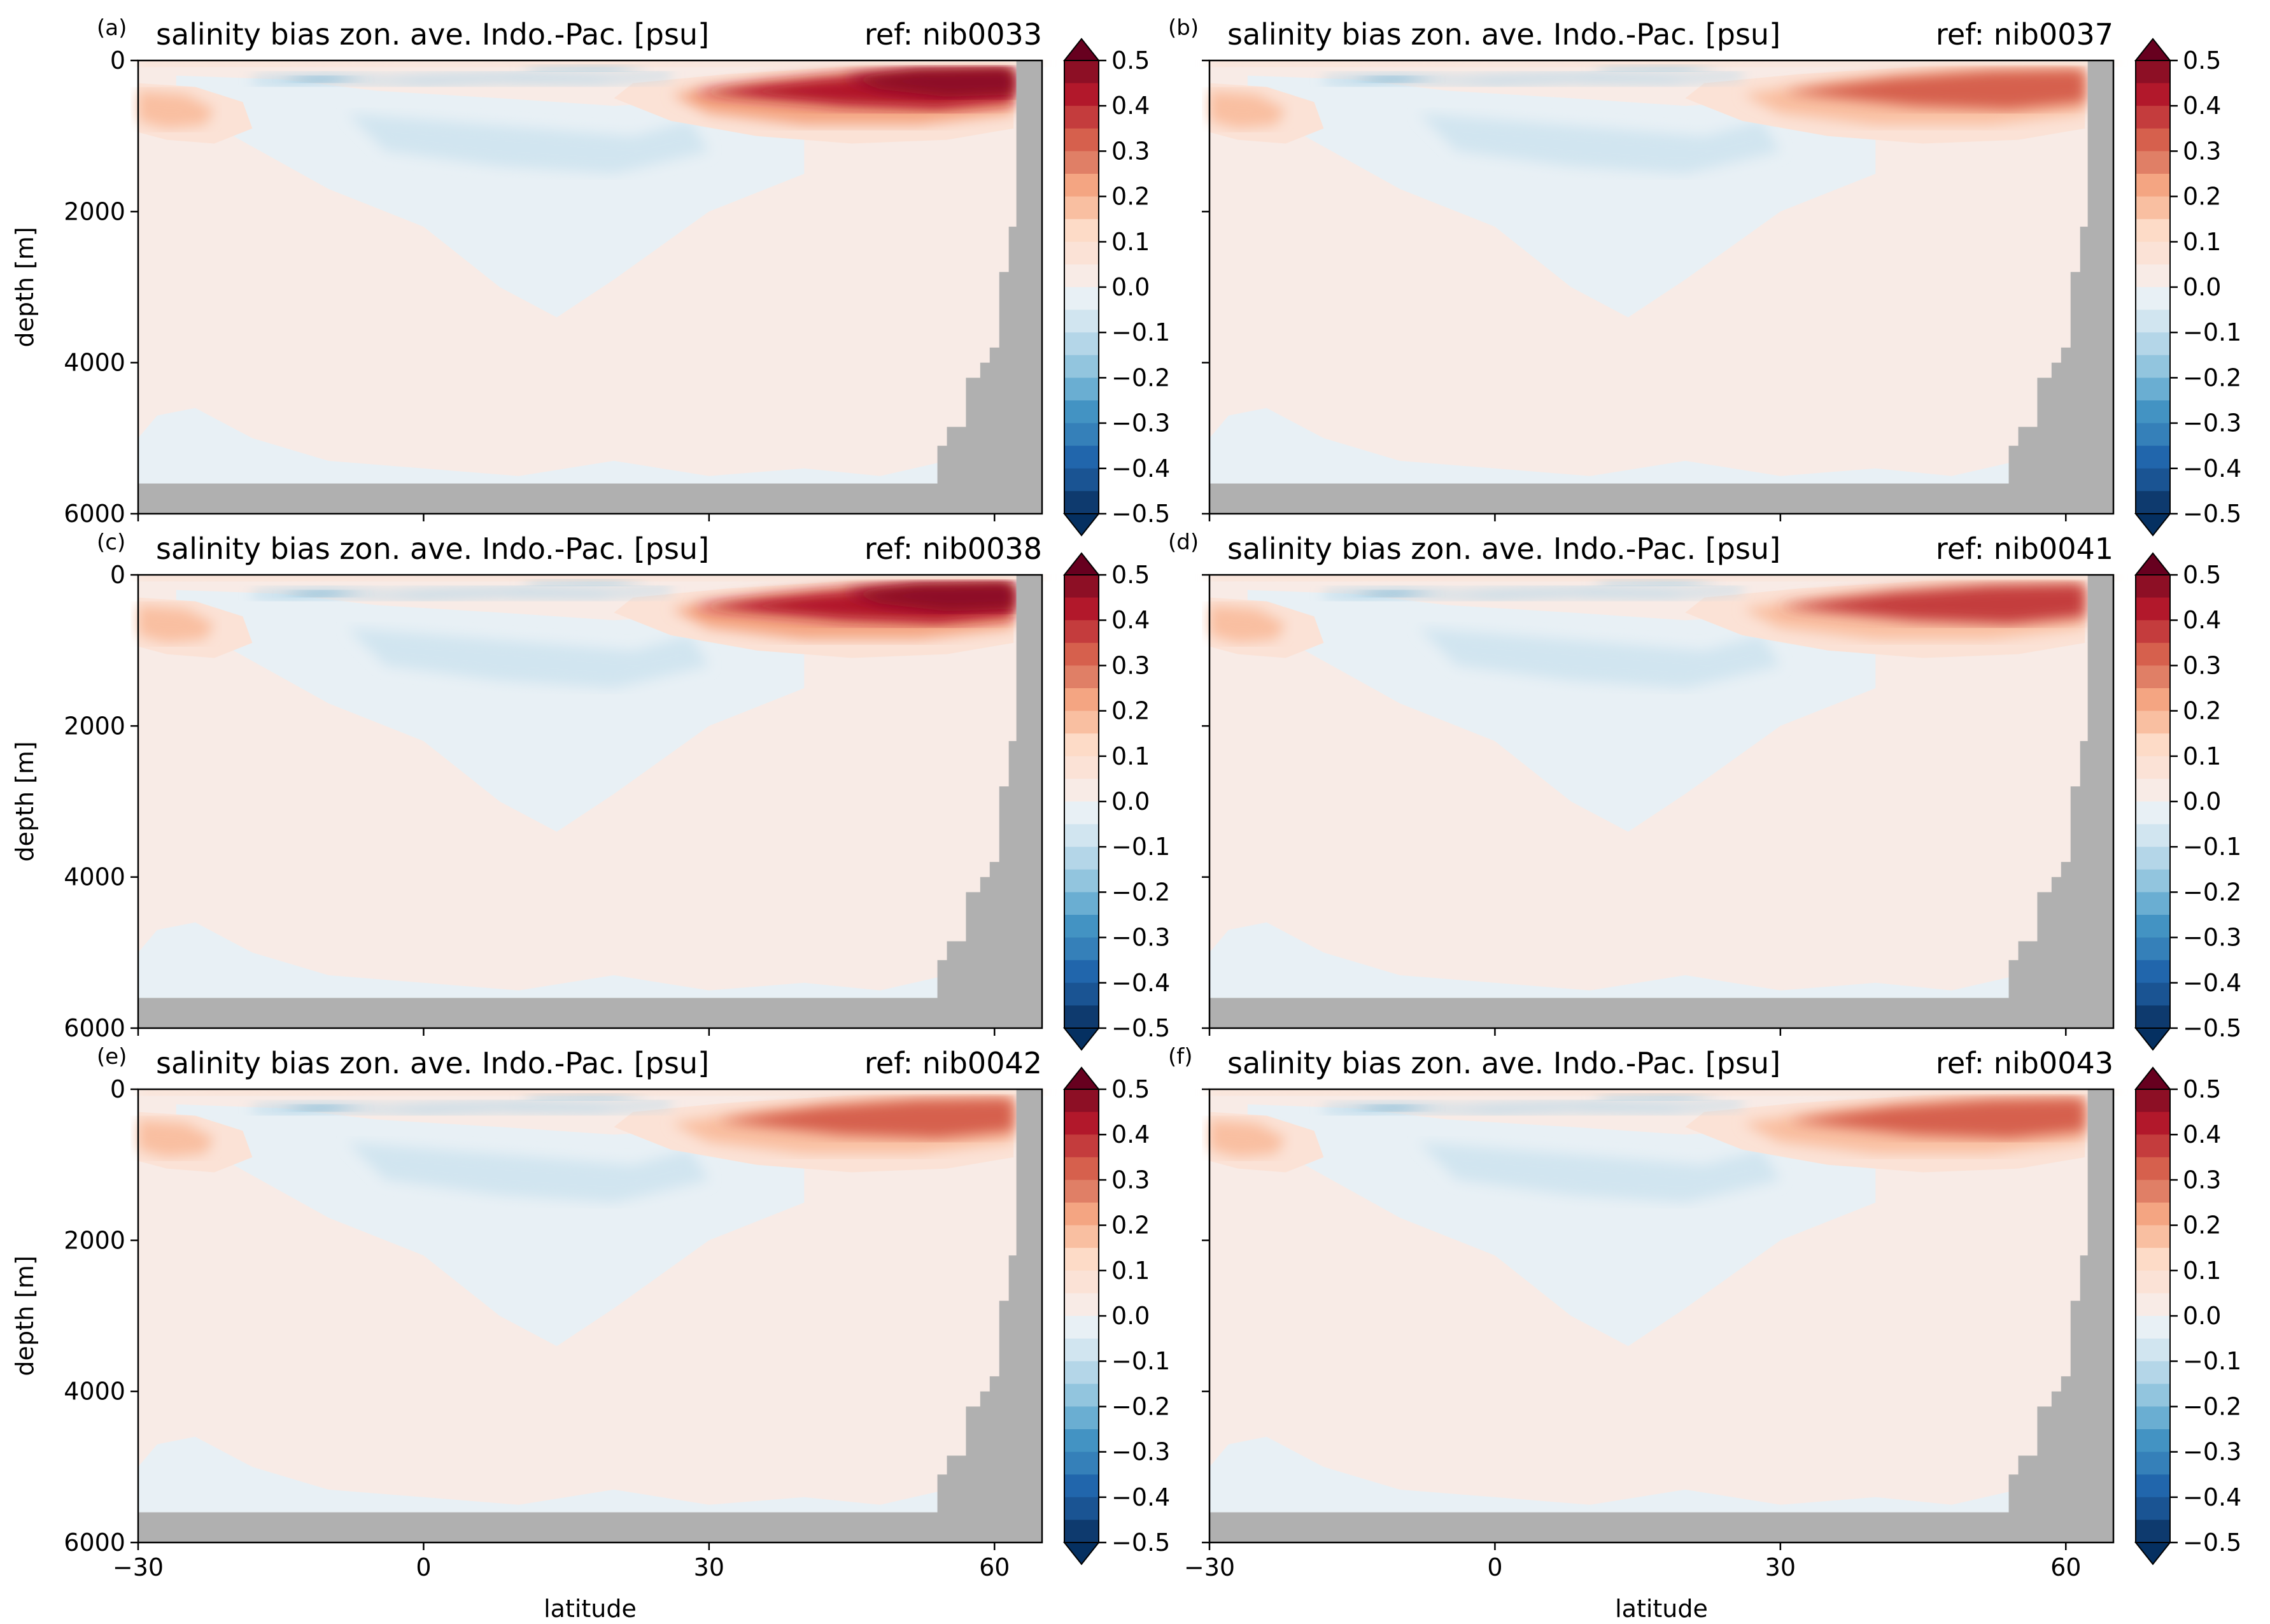 This screenshot has height=1624, width=2270. Describe the element at coordinates (1140, 514) in the screenshot. I see `colorbar-tick-label: −0.5` at that location.